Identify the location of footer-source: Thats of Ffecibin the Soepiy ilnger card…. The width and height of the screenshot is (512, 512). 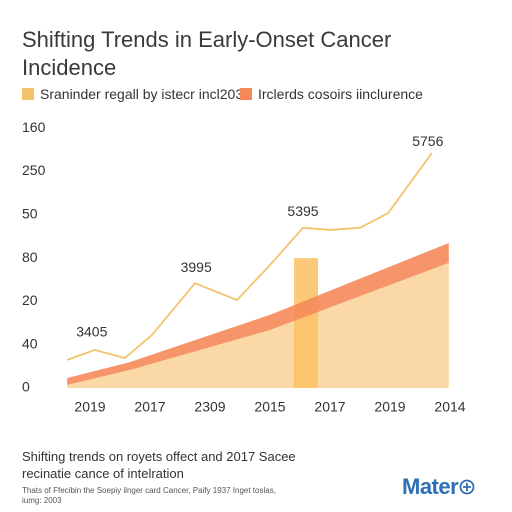
(149, 495).